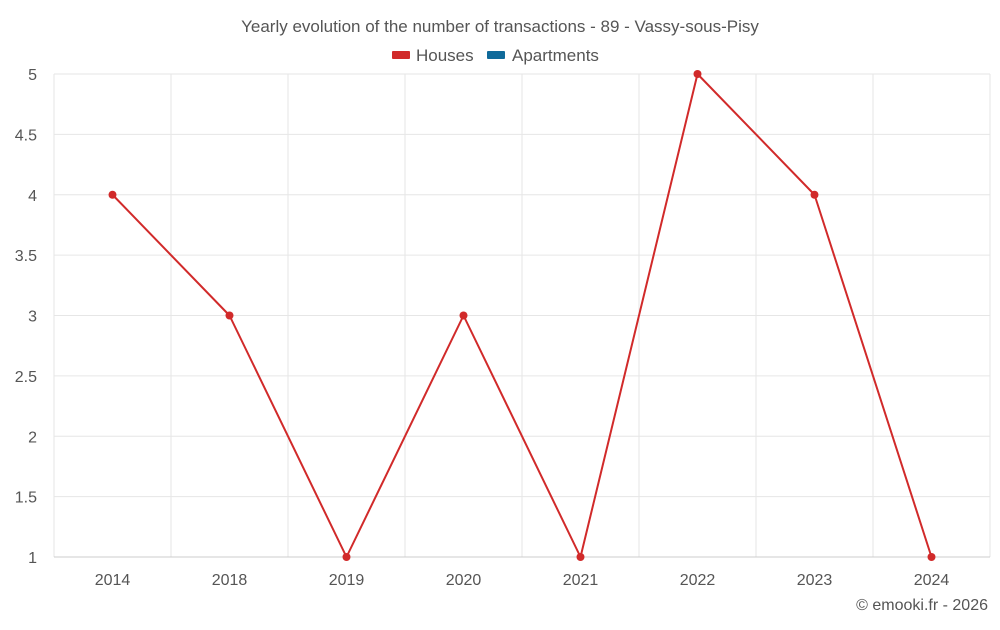 Image resolution: width=1000 pixels, height=630 pixels. I want to click on y-tick-label: 3.5, so click(26, 256).